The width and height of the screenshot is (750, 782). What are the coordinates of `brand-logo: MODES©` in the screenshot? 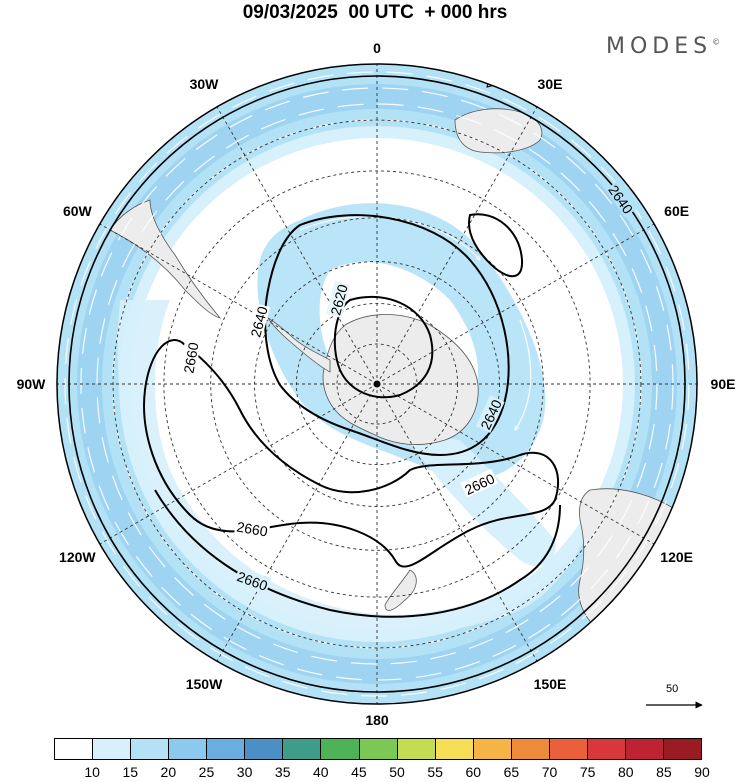 It's located at (663, 46).